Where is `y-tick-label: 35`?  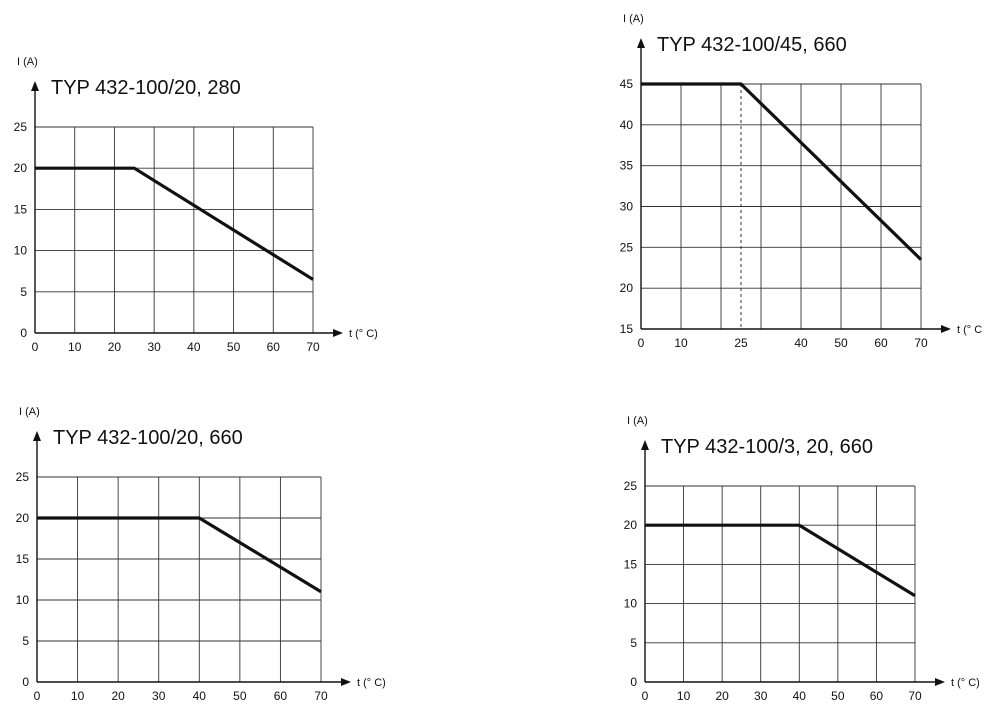
y-tick-label: 35 is located at coordinates (627, 166).